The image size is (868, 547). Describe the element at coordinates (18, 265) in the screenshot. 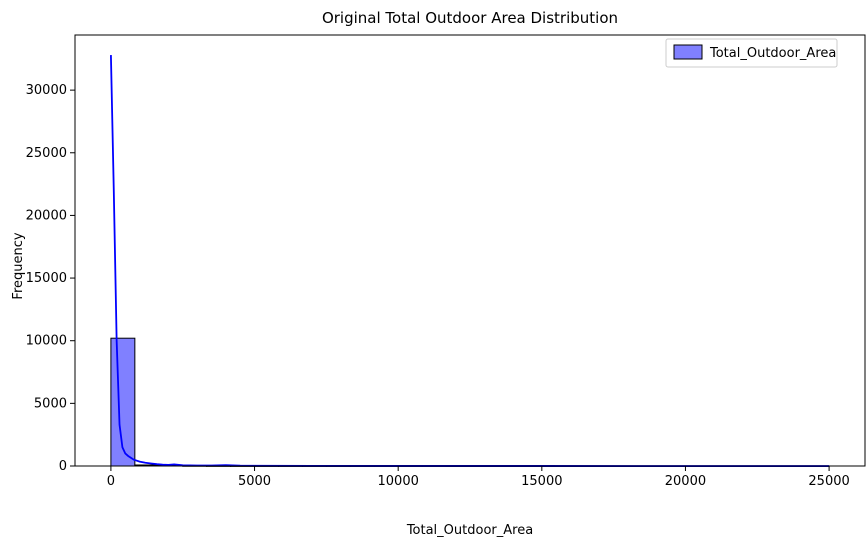

I see `y-axis-label: Frequency` at that location.